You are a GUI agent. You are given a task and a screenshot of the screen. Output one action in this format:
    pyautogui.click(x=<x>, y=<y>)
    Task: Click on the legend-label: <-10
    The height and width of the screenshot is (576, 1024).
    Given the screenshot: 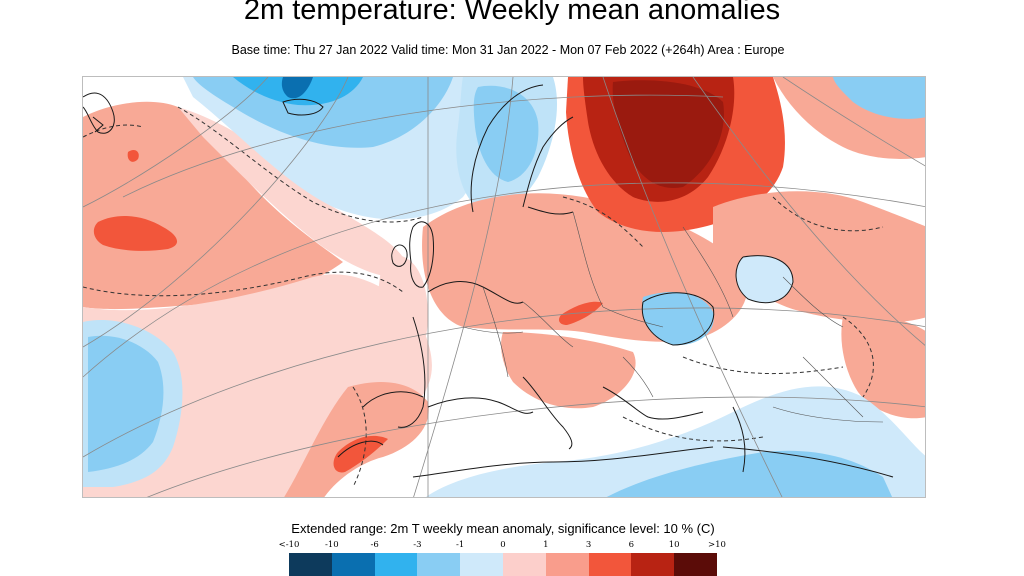 What is the action you would take?
    pyautogui.click(x=289, y=545)
    